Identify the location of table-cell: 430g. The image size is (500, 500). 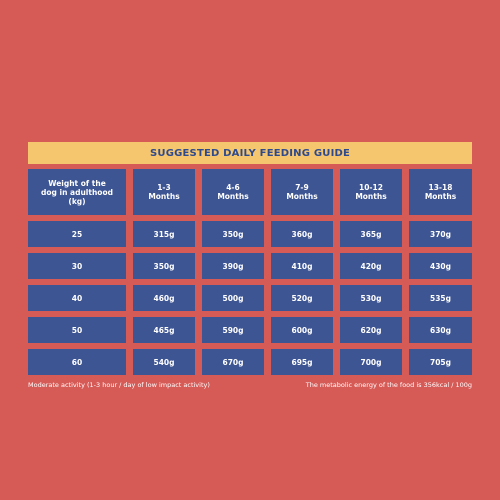
(440, 266).